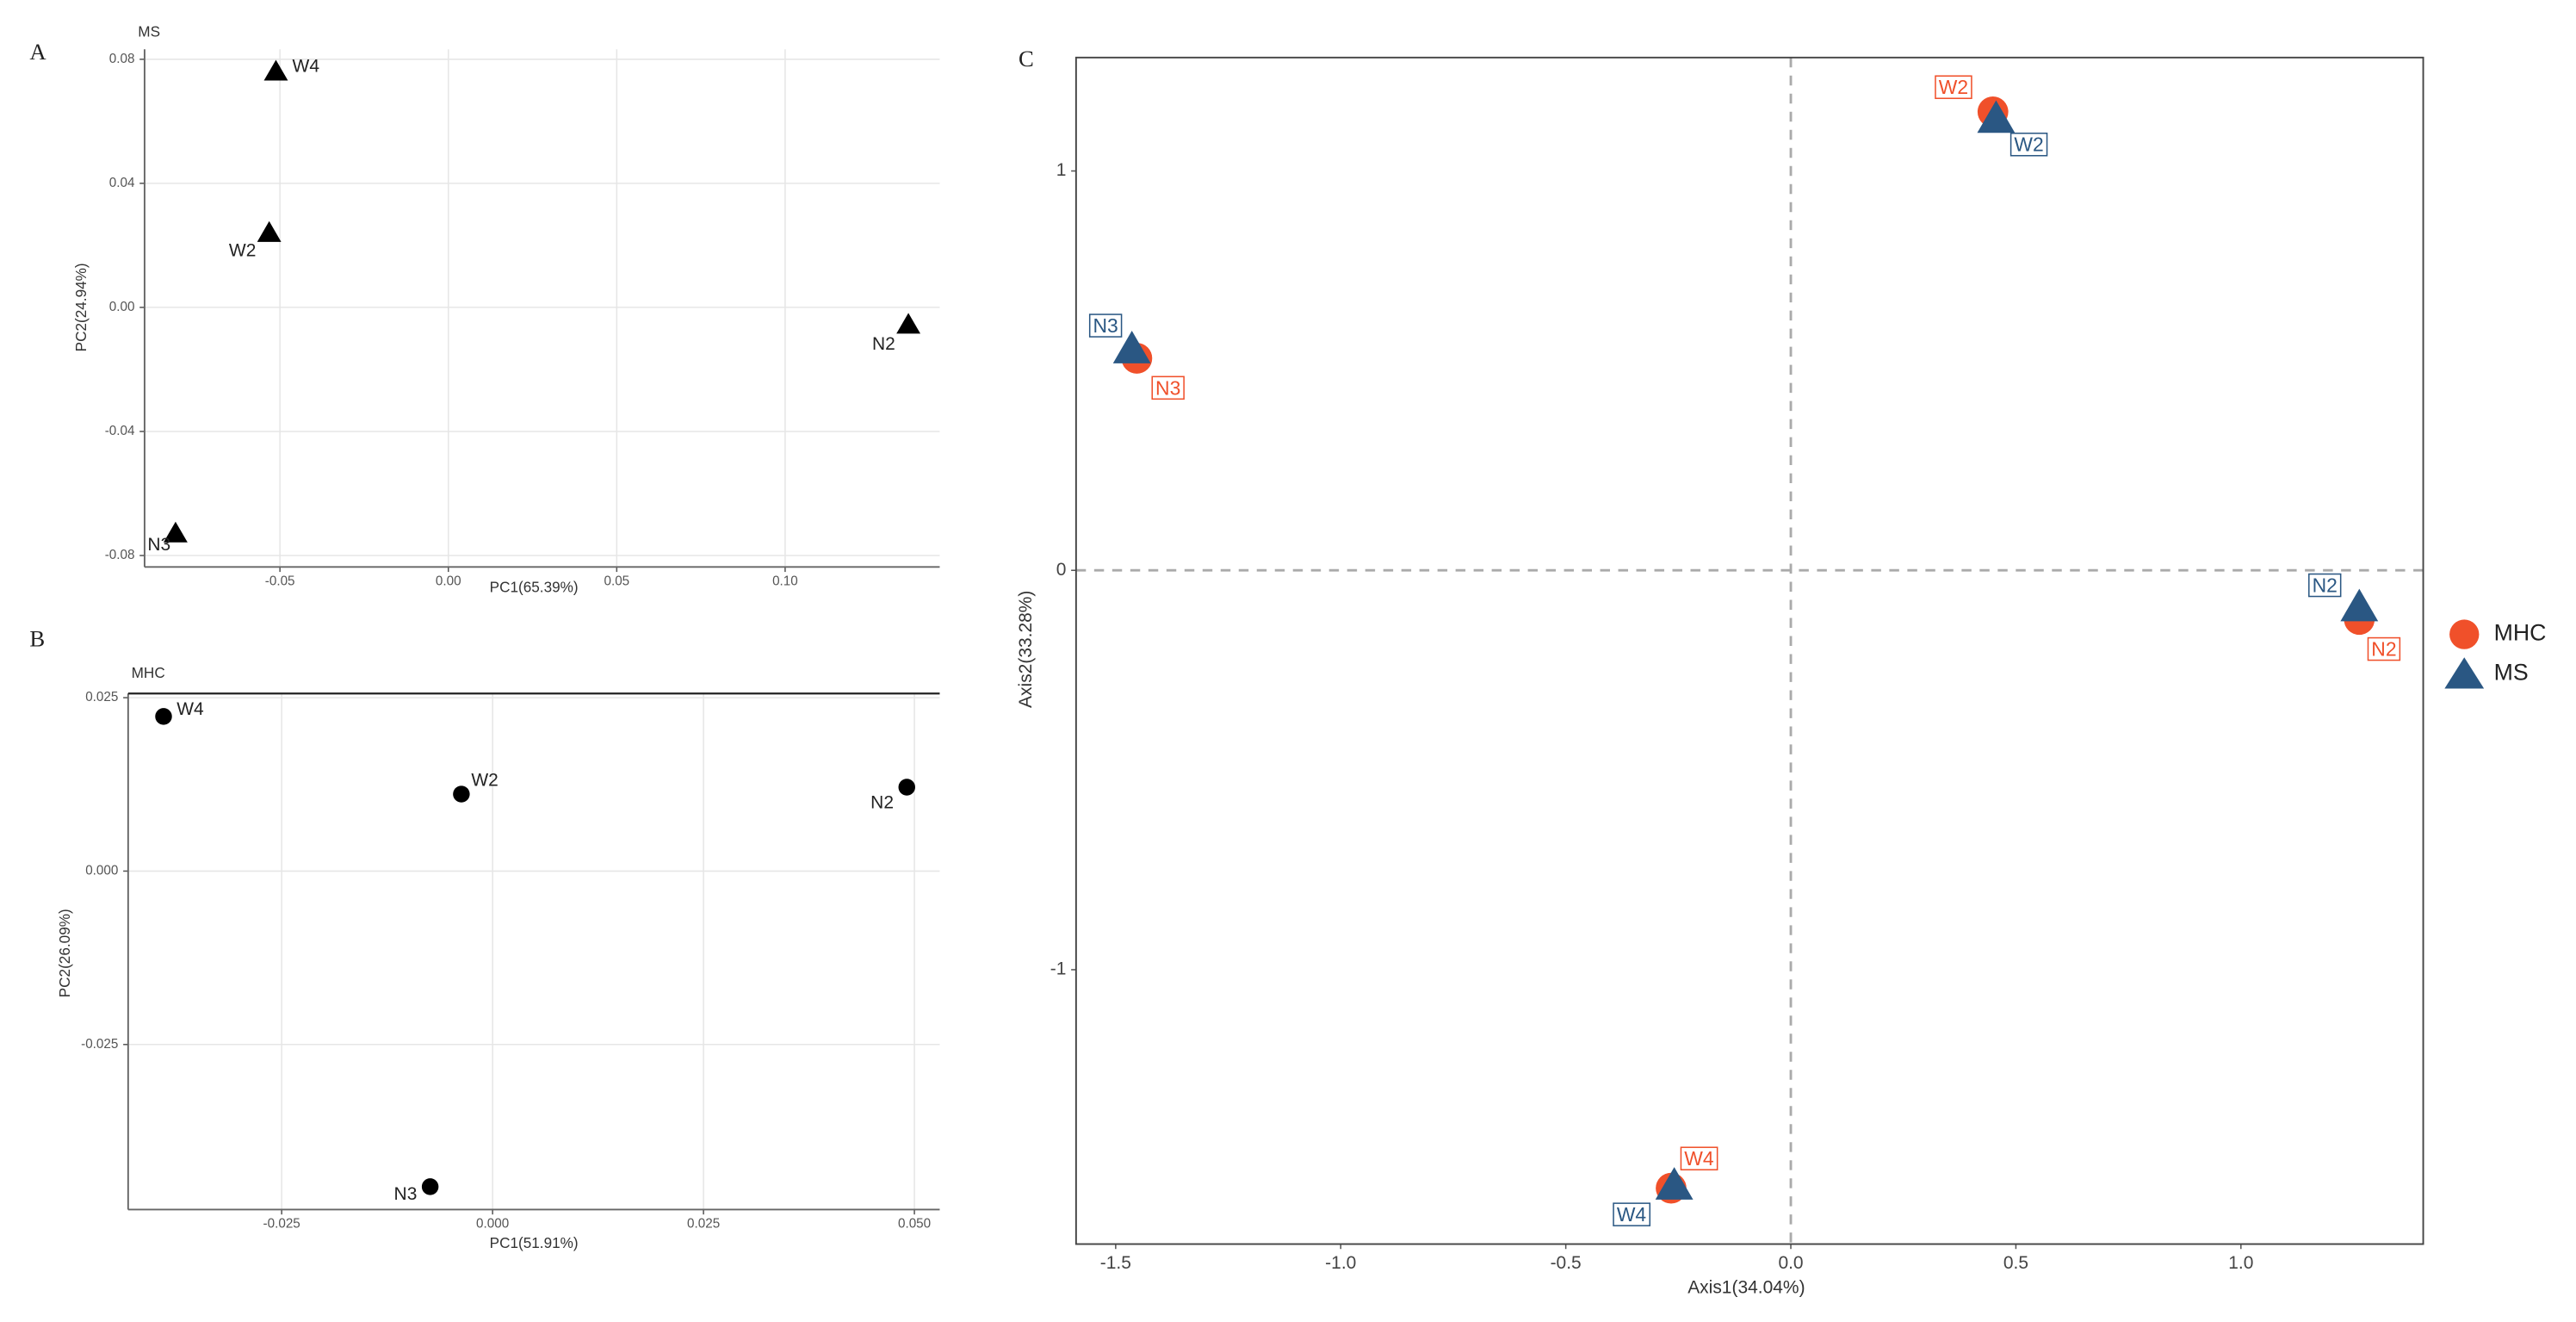 This screenshot has width=2576, height=1322. Describe the element at coordinates (914, 1224) in the screenshot. I see `x-tick-label: 0.050` at that location.